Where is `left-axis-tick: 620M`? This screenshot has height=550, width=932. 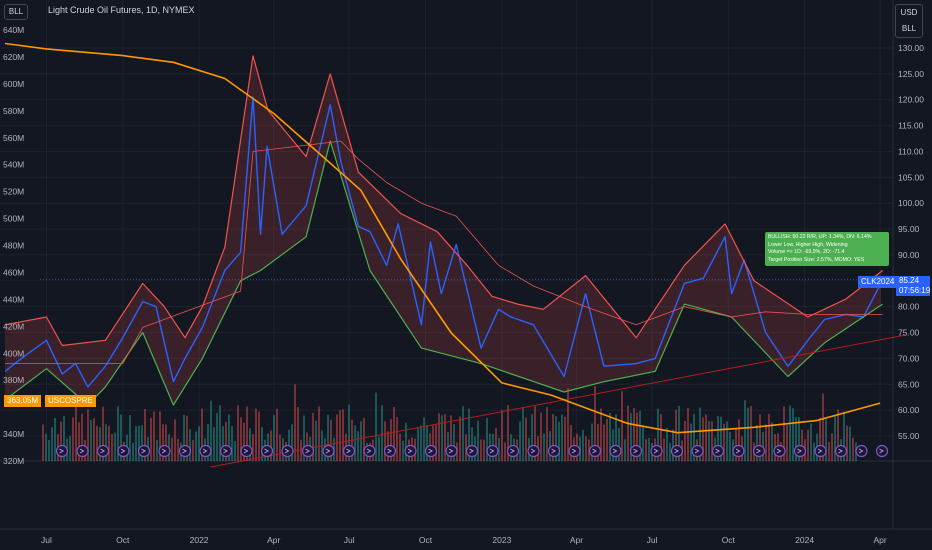 left-axis-tick: 620M is located at coordinates (13, 57).